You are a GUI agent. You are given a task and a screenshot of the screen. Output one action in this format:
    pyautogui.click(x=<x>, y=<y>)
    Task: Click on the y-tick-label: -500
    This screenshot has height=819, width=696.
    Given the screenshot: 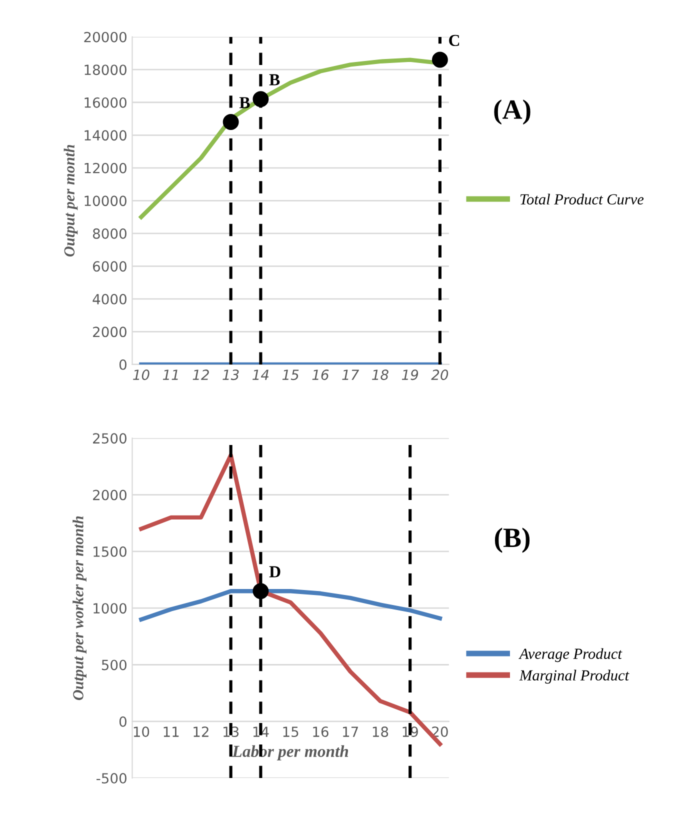 What is the action you would take?
    pyautogui.click(x=111, y=778)
    